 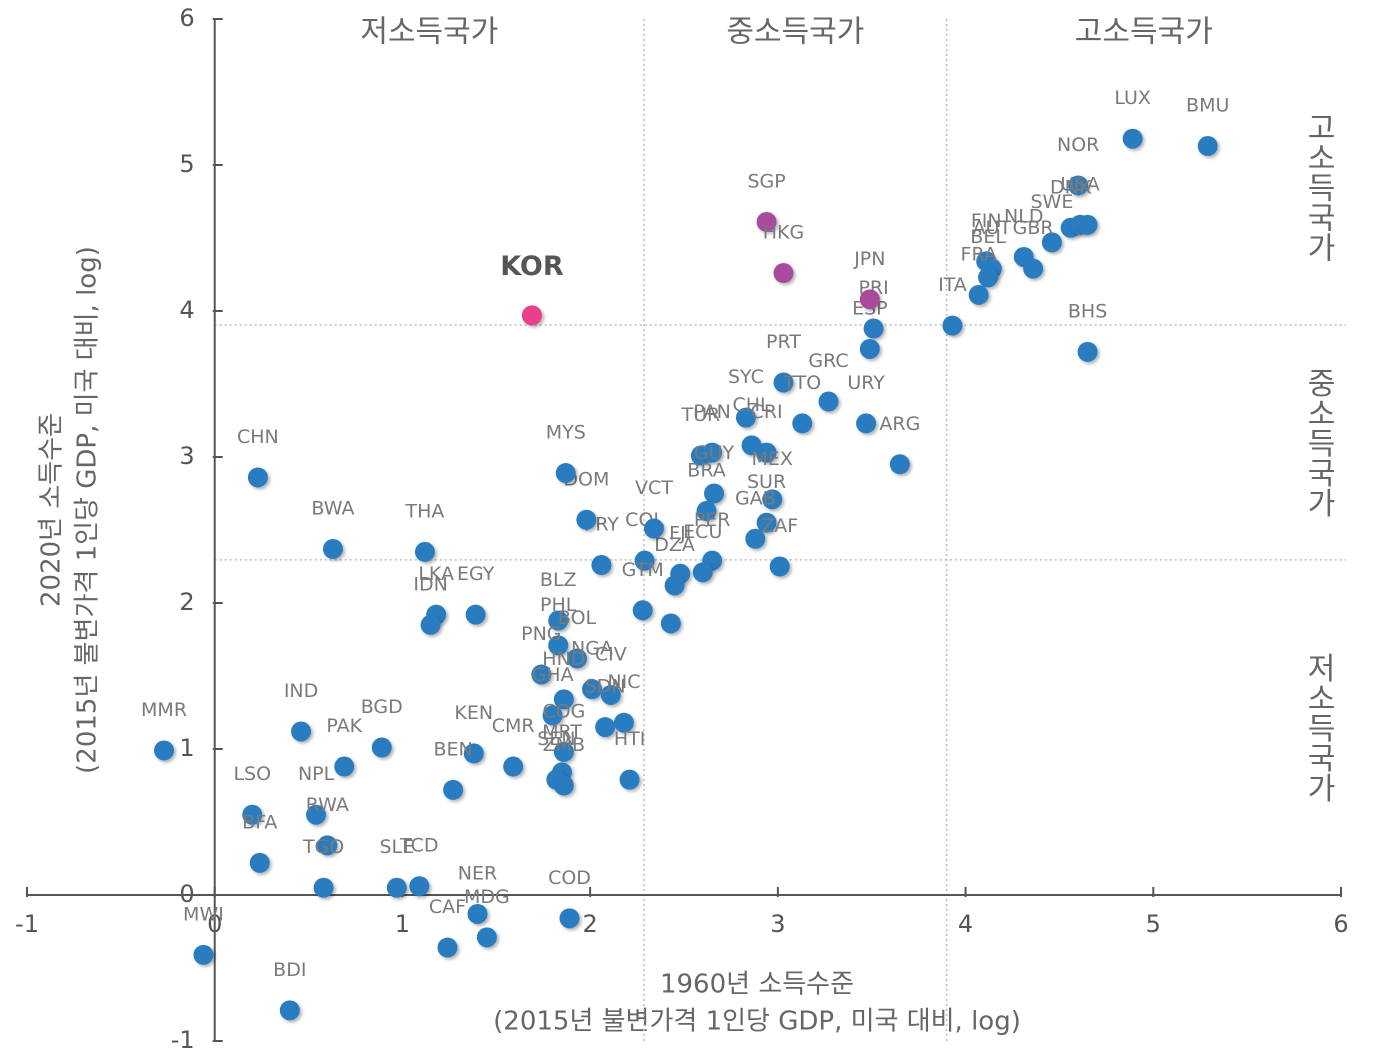 I want to click on point-label: TCD, so click(x=418, y=846).